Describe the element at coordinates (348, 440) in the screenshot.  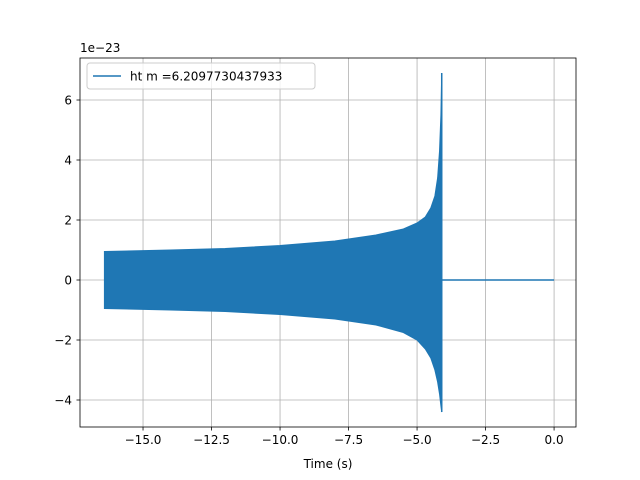
I see `x-tick-label: −7.5` at that location.